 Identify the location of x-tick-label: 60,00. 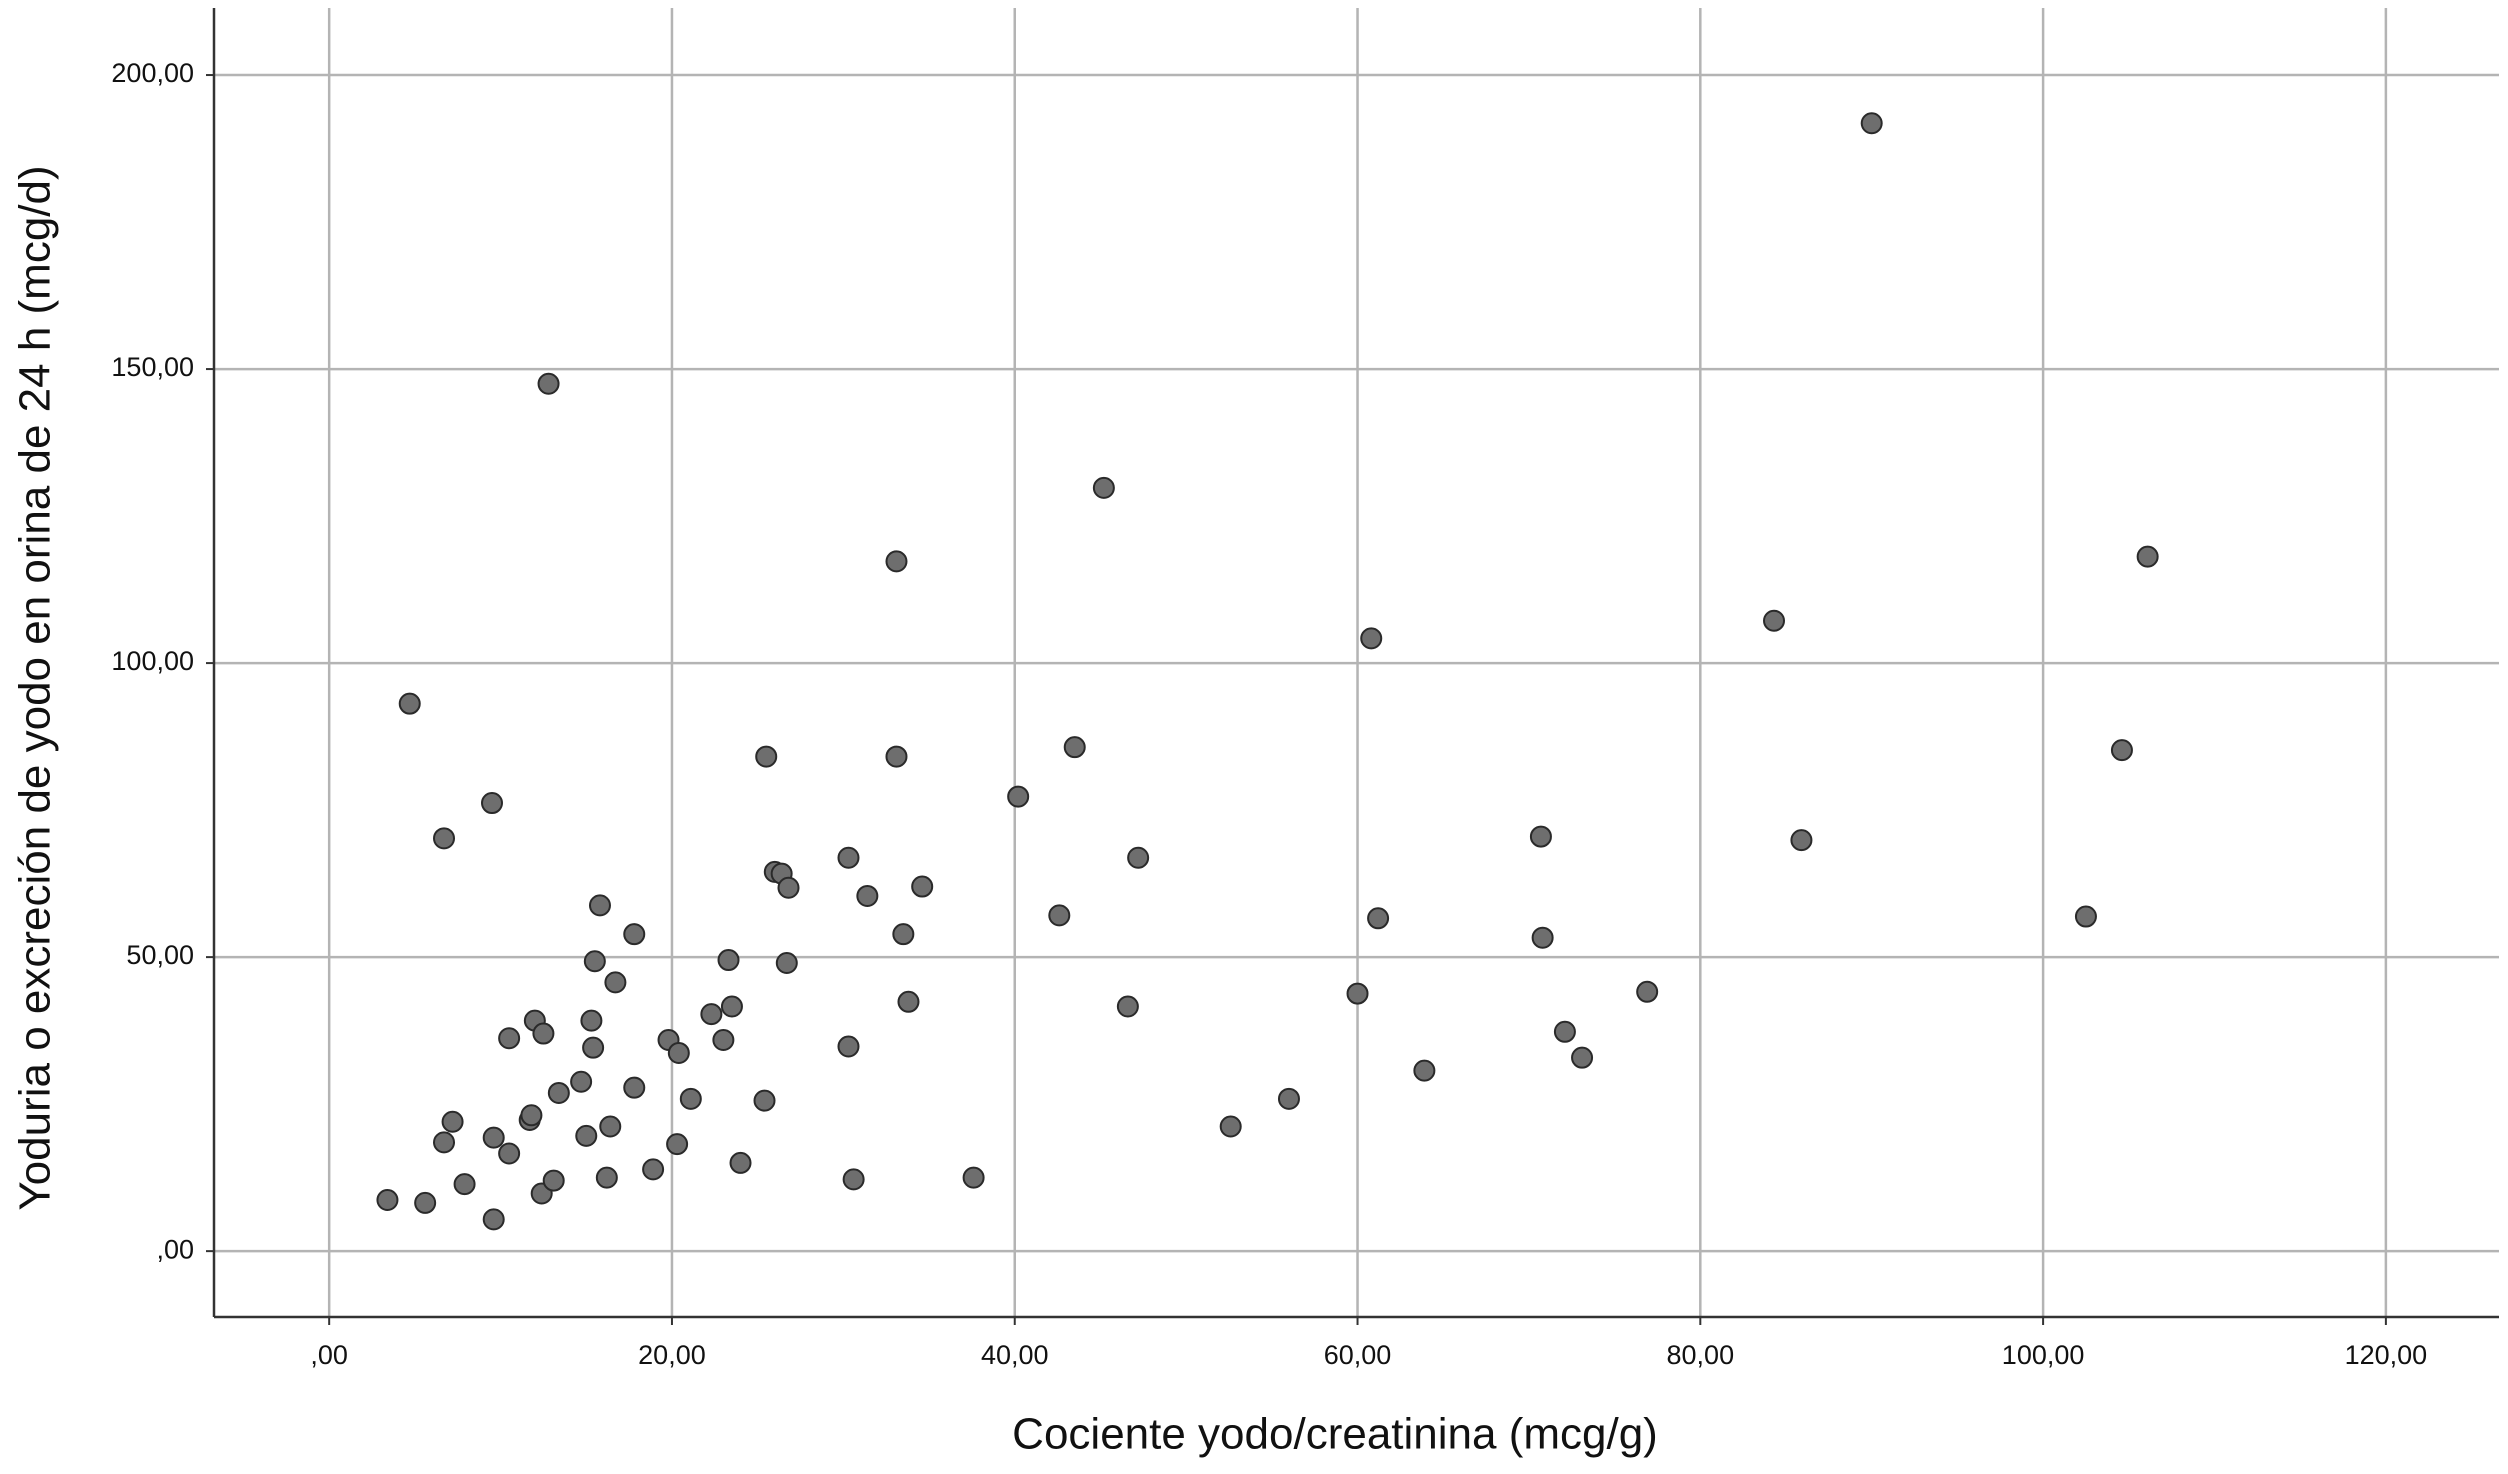
(1358, 1355).